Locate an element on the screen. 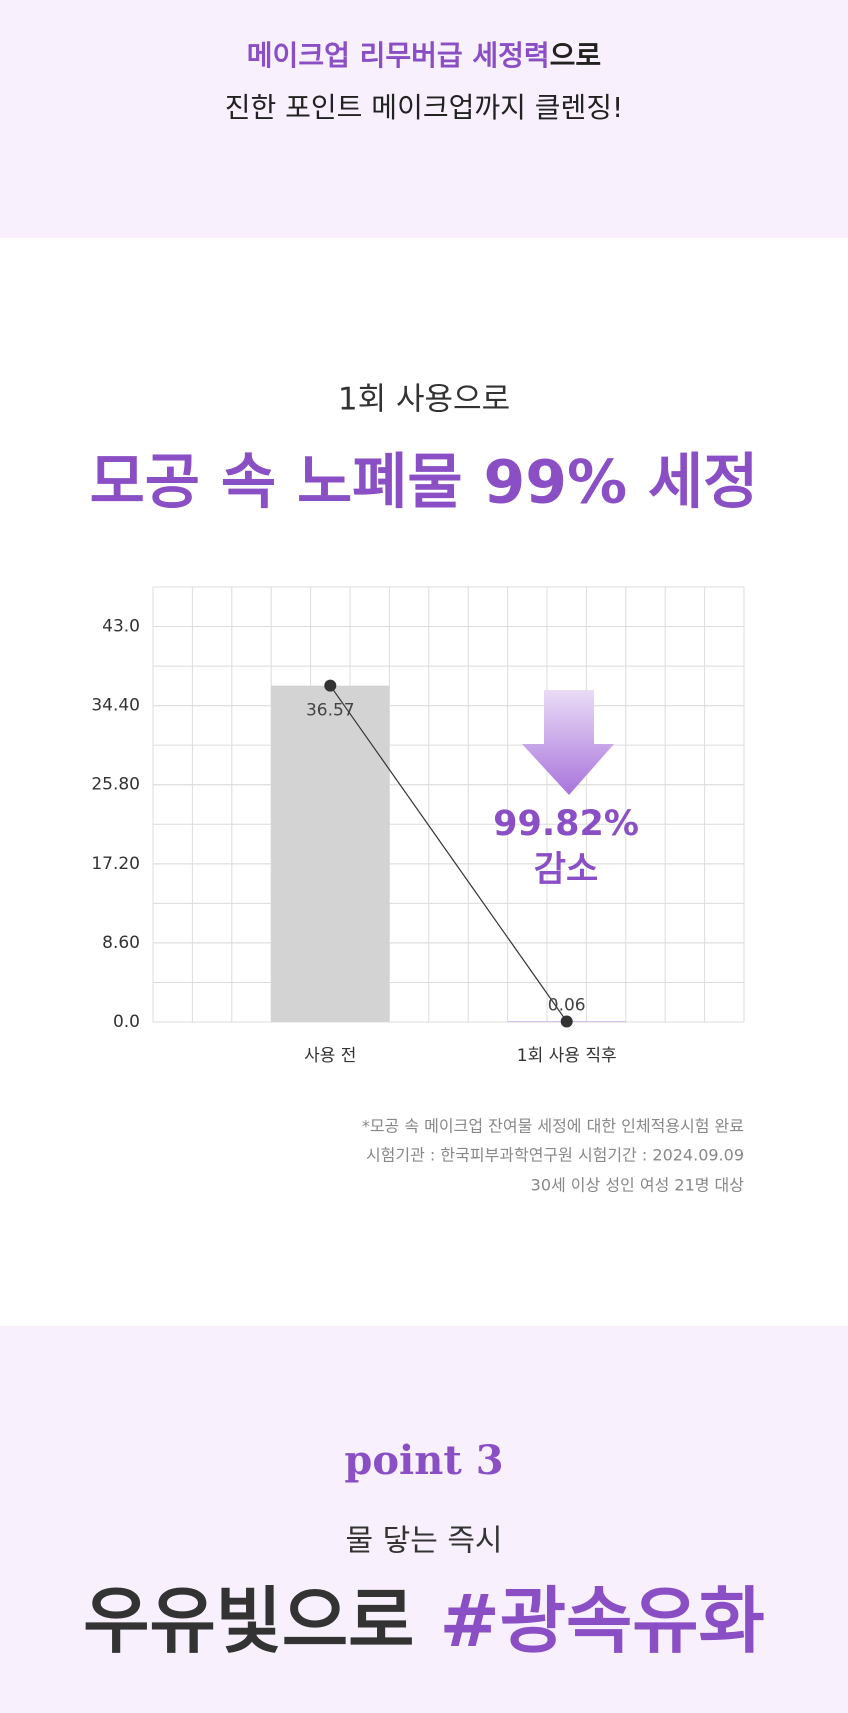 This screenshot has width=848, height=1713. point-label: point 3 is located at coordinates (423, 1460).